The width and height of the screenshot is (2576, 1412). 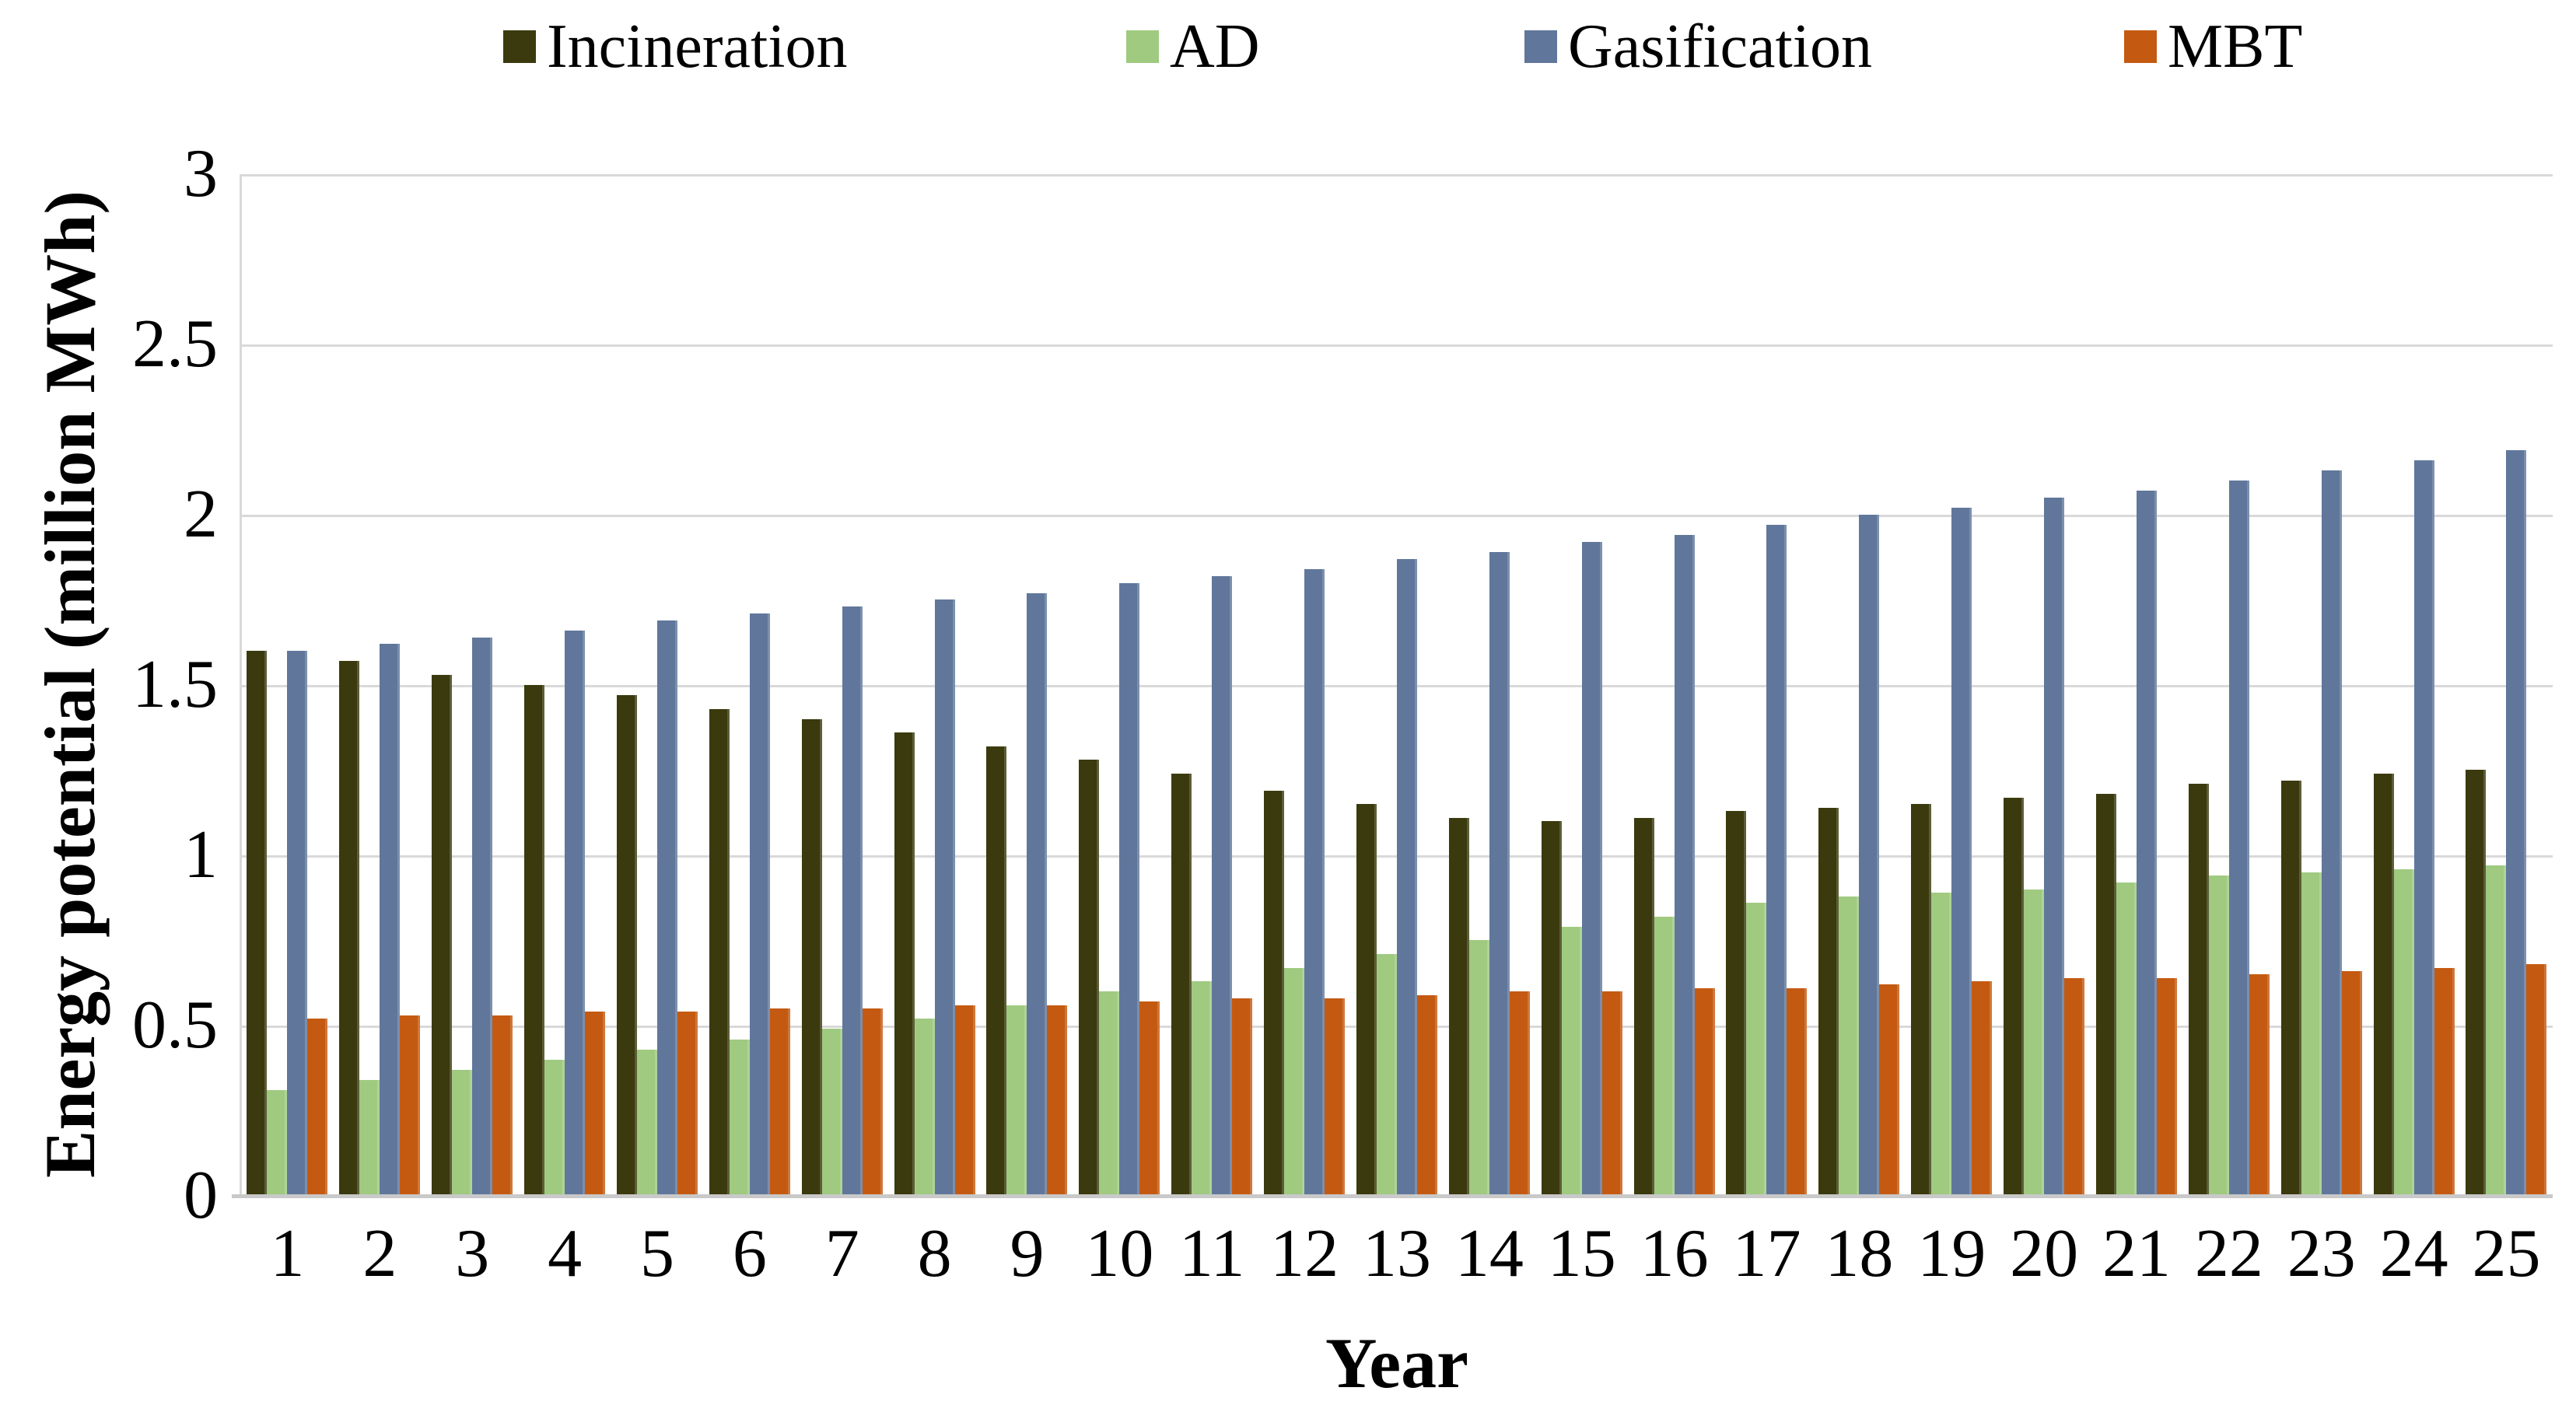 What do you see at coordinates (1143, 47) in the screenshot?
I see `legend-marker-ad-icon` at bounding box center [1143, 47].